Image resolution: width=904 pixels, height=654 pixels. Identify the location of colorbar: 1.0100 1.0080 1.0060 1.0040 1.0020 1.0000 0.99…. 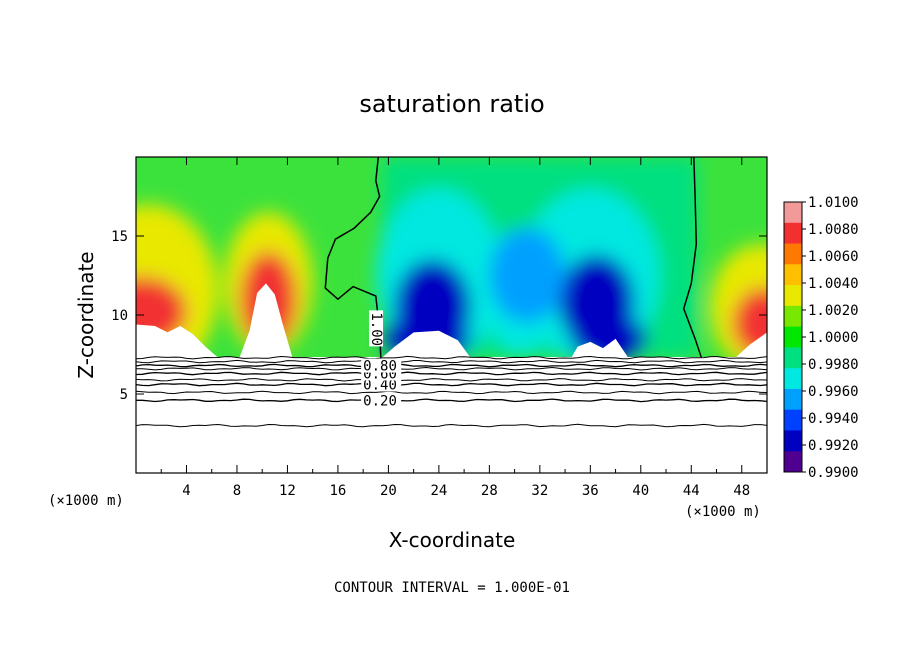
(821, 338).